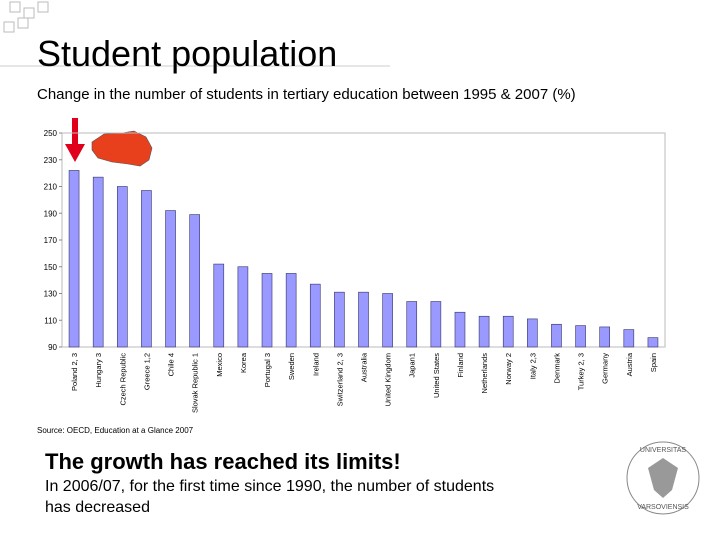  Describe the element at coordinates (51, 240) in the screenshot. I see `y-tick-label: 170` at that location.